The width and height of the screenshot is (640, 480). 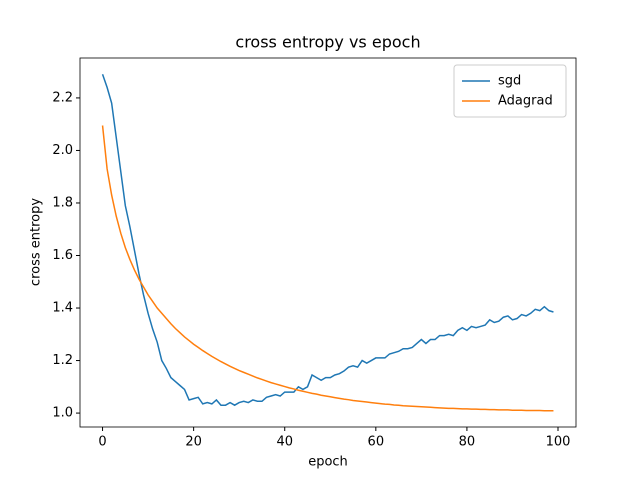 What do you see at coordinates (525, 101) in the screenshot?
I see `legend-label: Adagrad` at bounding box center [525, 101].